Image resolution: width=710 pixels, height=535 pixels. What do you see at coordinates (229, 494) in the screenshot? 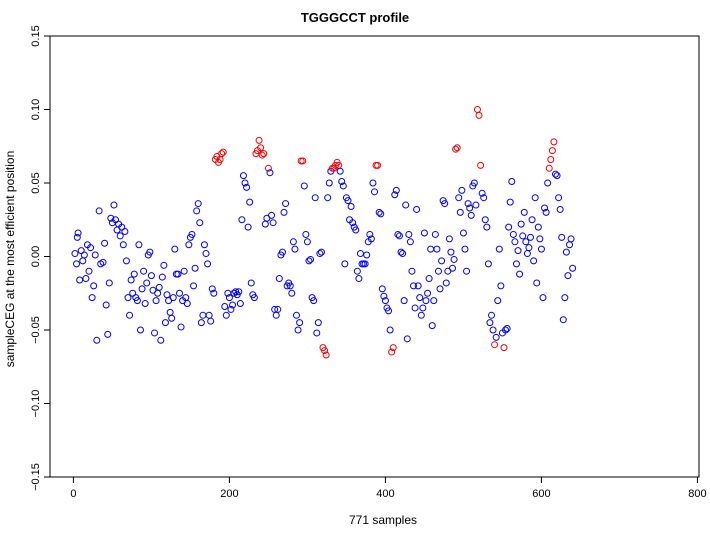
I see `x-tick-label: 200` at bounding box center [229, 494].